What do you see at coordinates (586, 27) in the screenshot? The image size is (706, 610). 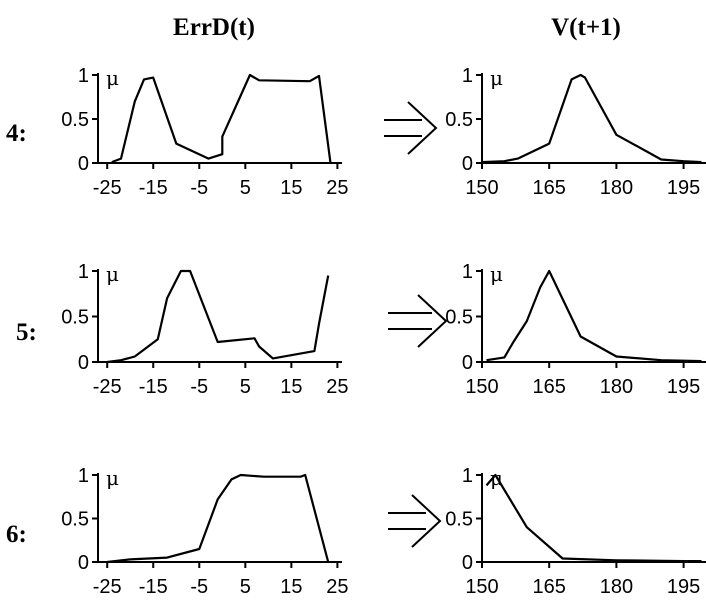 I see `header-right: V(t+1)` at bounding box center [586, 27].